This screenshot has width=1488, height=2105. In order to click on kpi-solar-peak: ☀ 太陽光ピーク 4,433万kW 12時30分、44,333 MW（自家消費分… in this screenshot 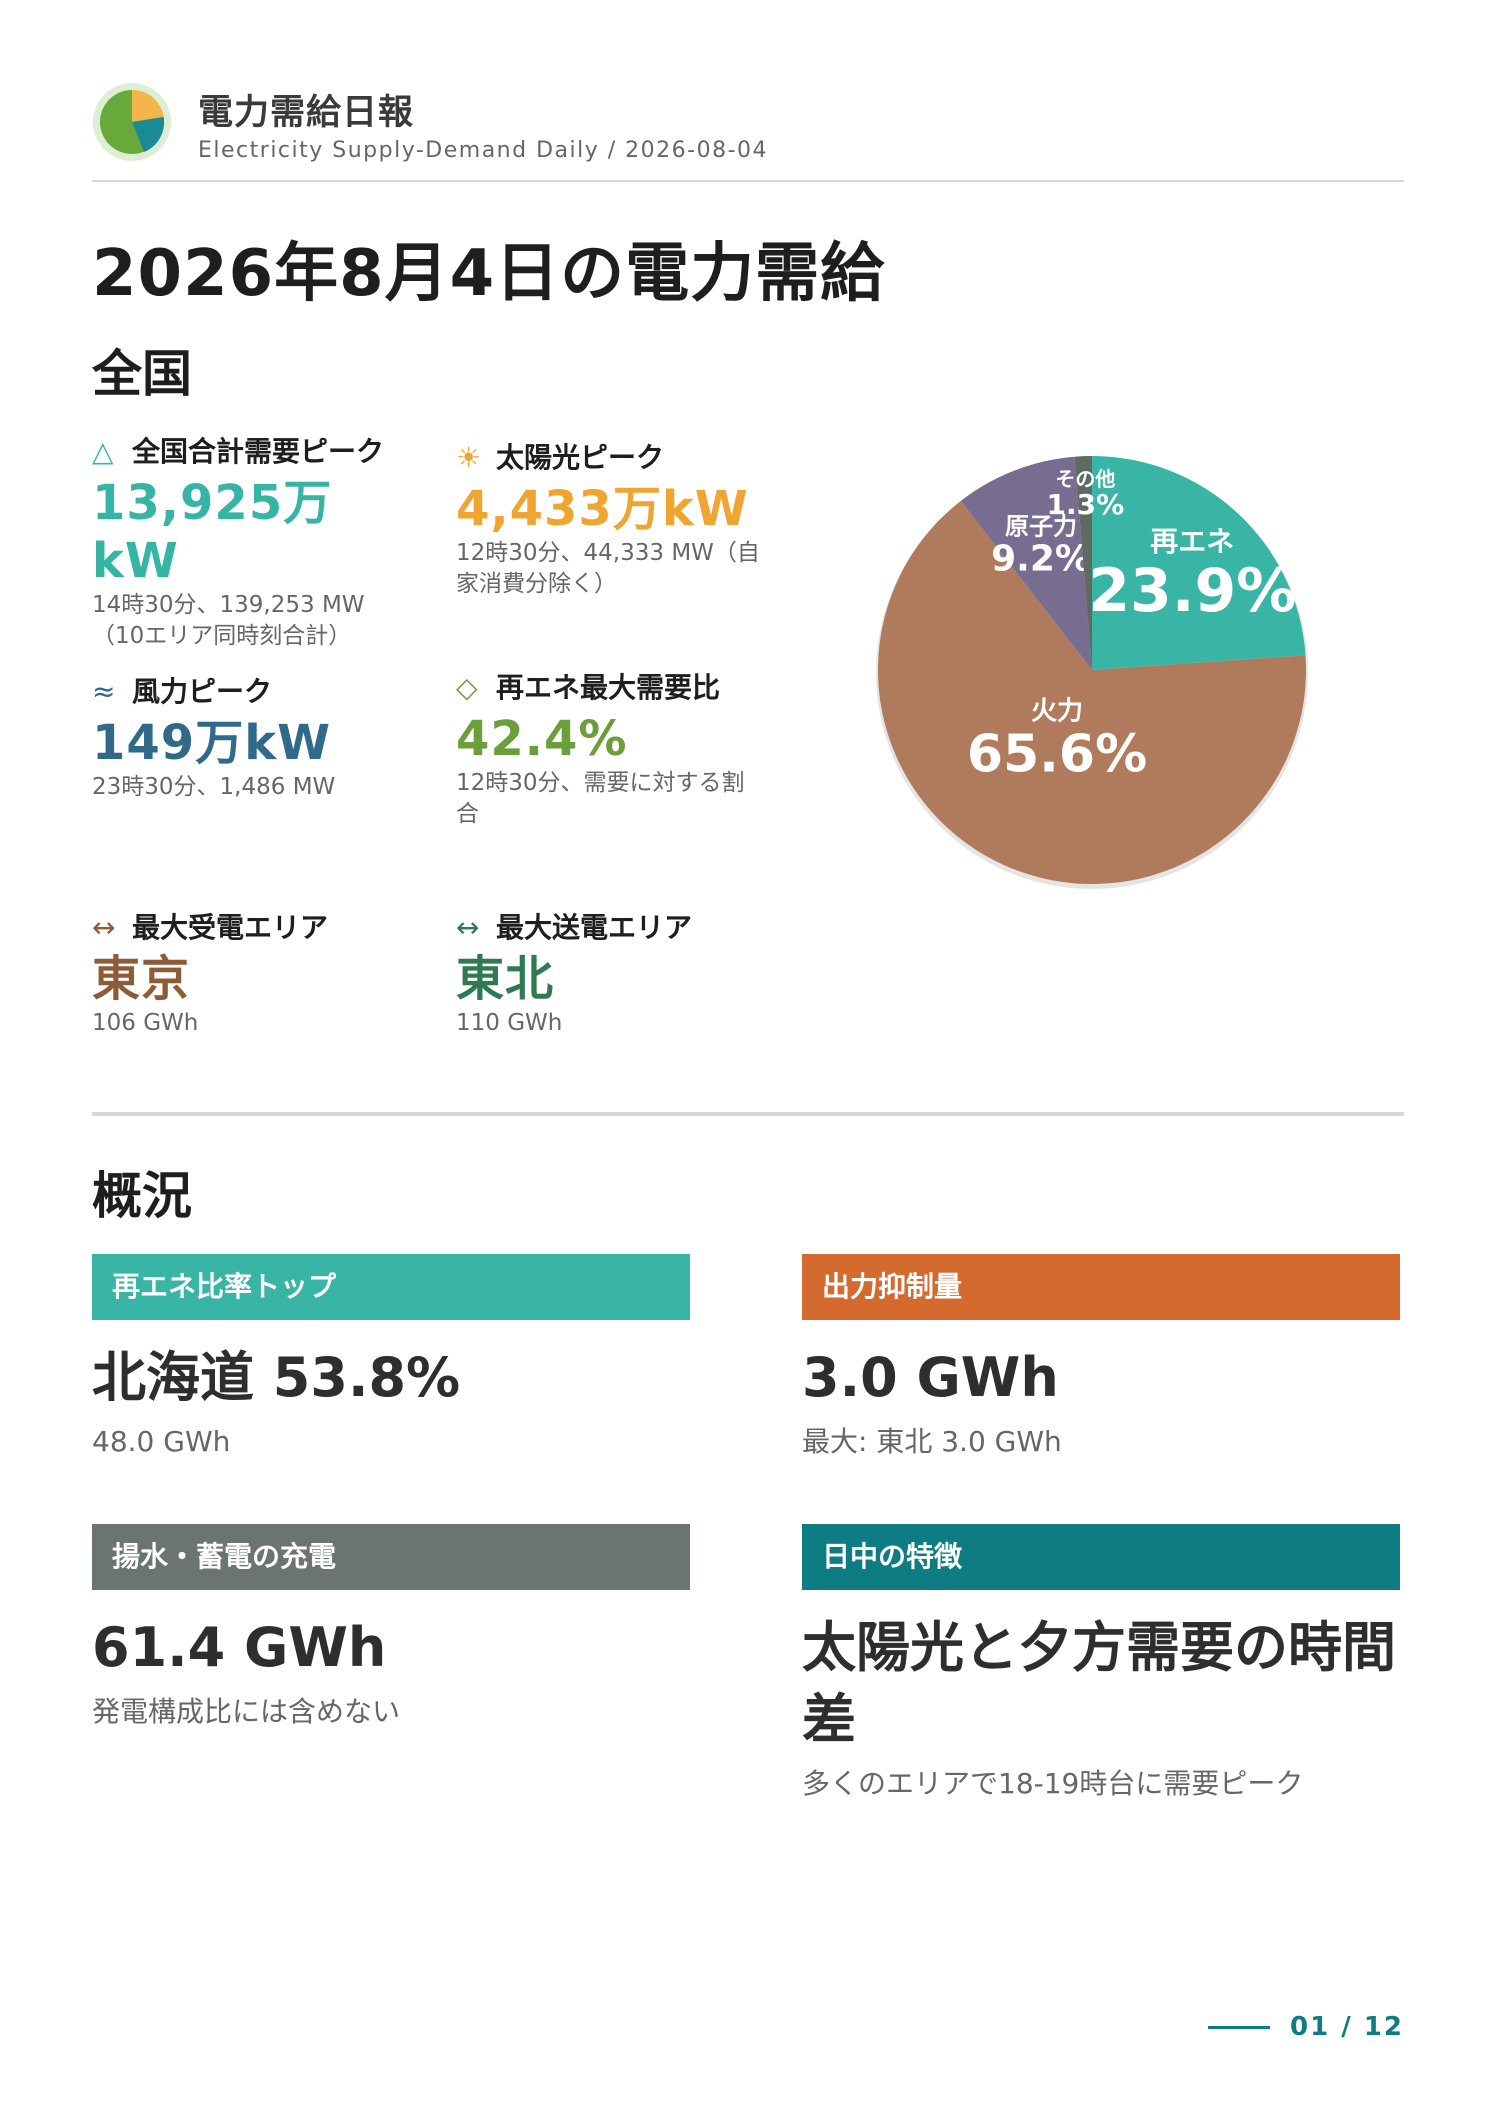, I will do `click(611, 520)`.